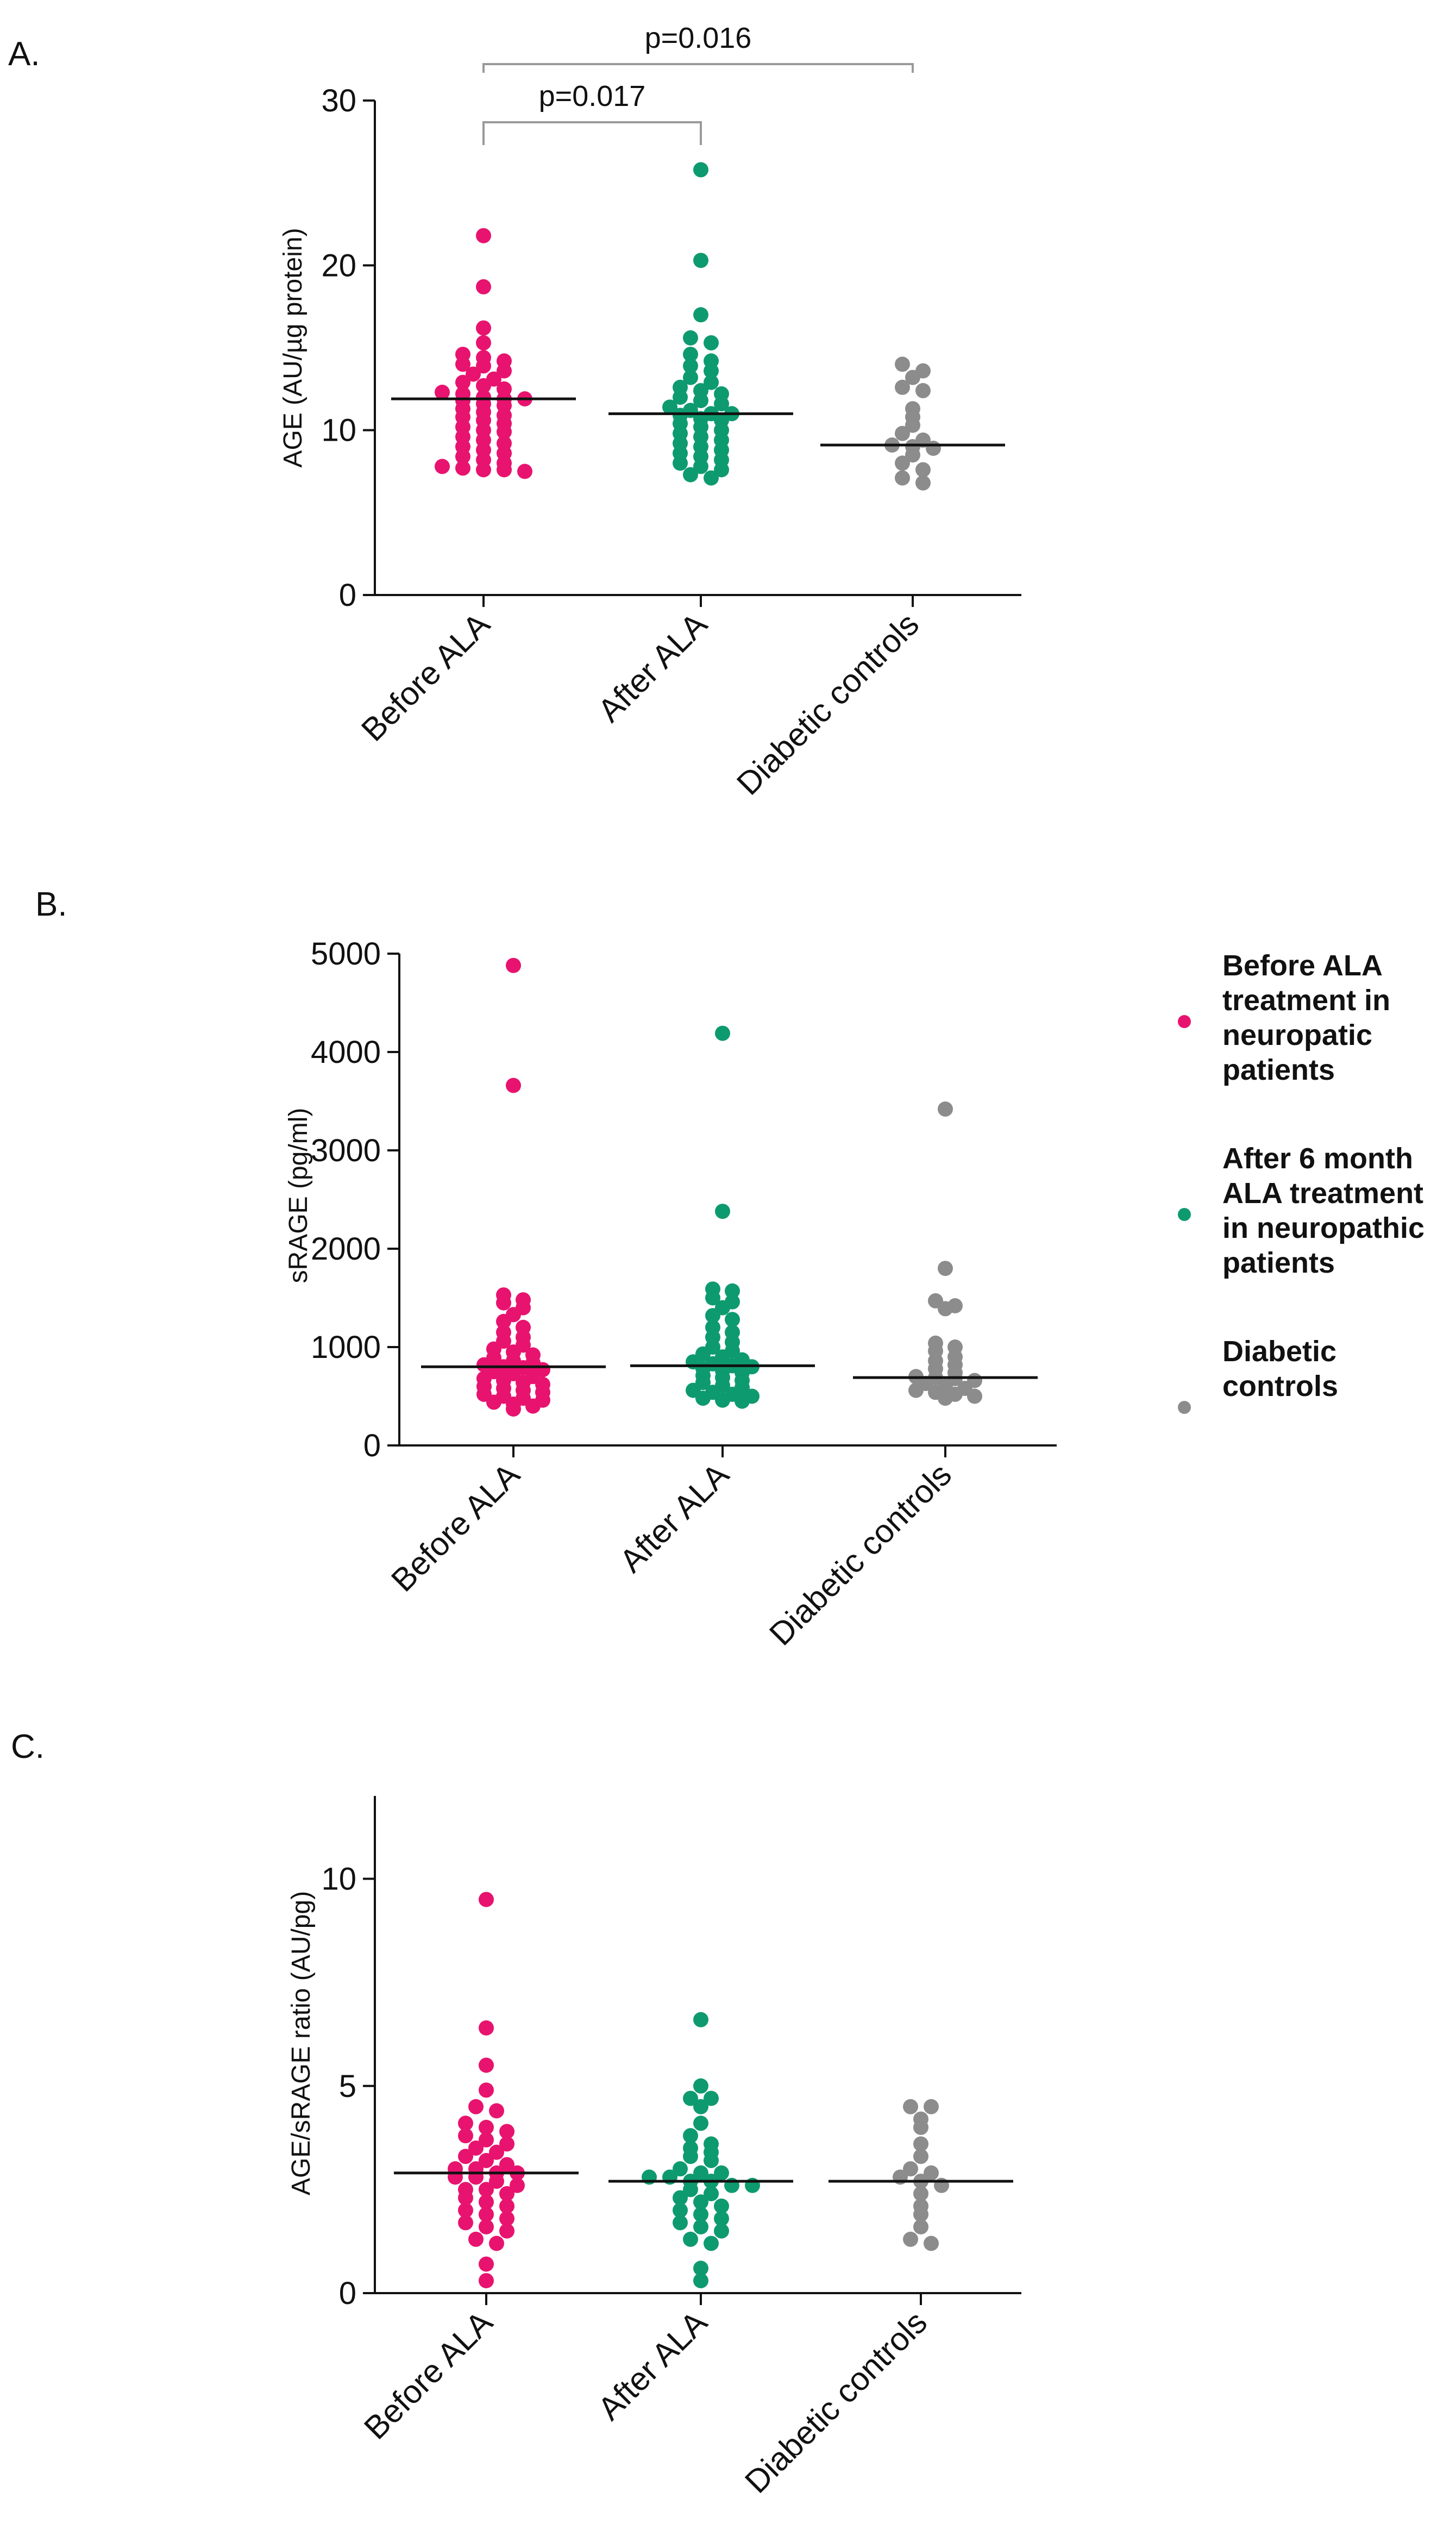 This screenshot has height=2542, width=1456. Describe the element at coordinates (1278, 1263) in the screenshot. I see `legend-label-after: patients` at that location.